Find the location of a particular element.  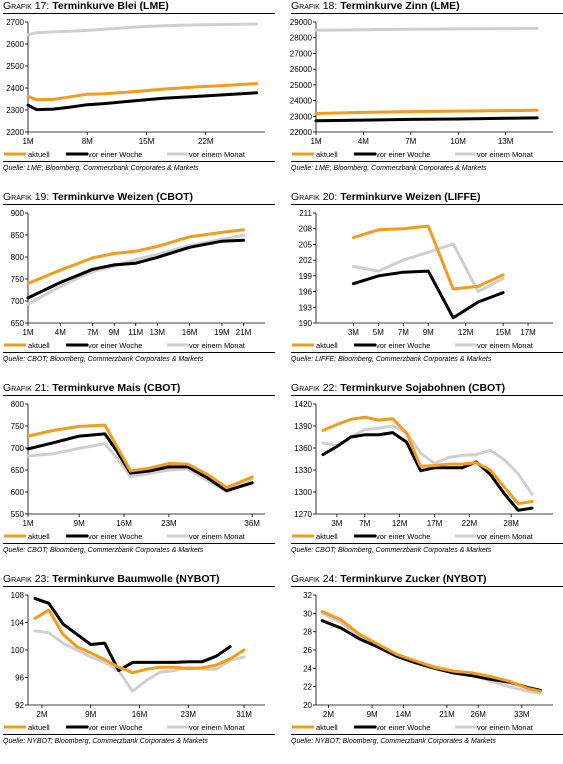

x-tick-label: 15M is located at coordinates (147, 141).